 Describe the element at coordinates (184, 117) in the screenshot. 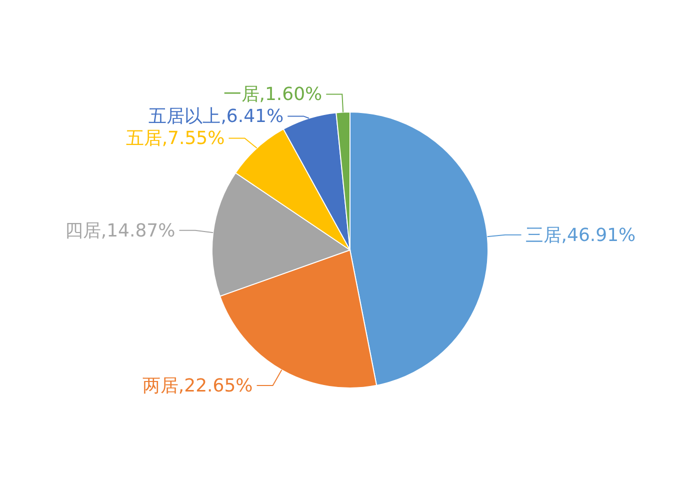

I see `slice-label: 五居以上` at that location.